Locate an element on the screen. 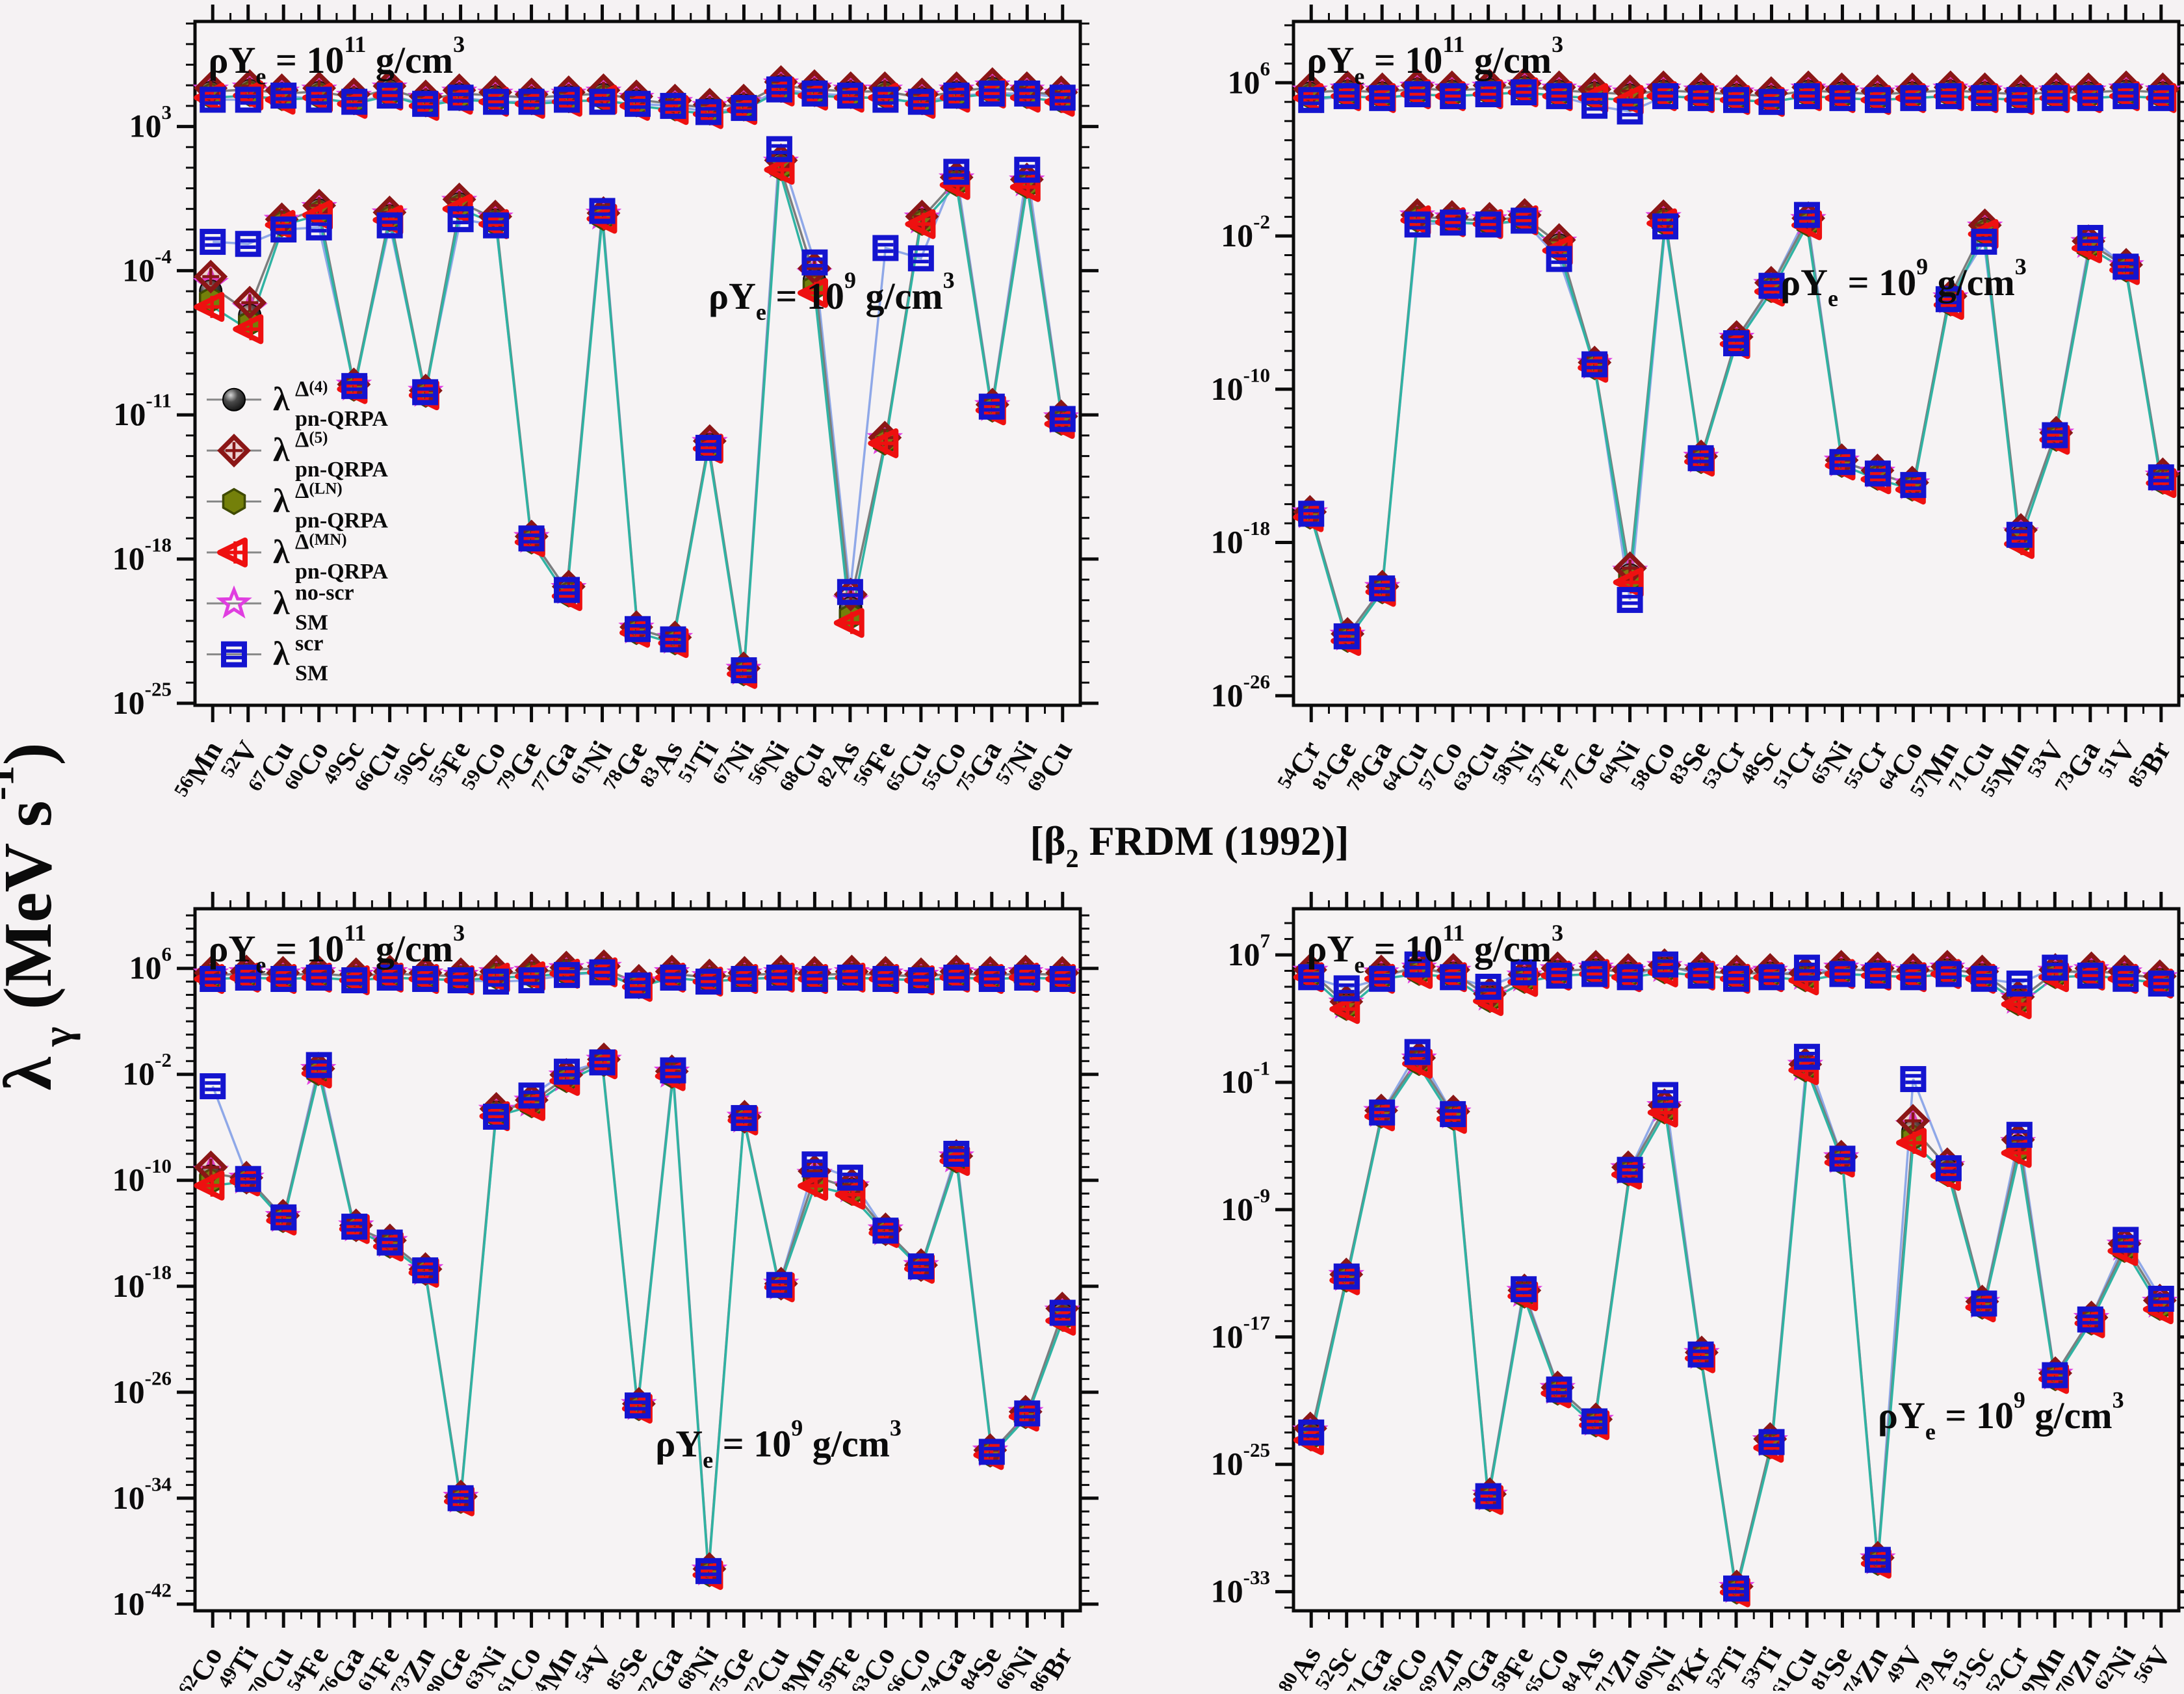 The image size is (2184, 1694). y-tick-label: 10⁻⁴ is located at coordinates (147, 267).